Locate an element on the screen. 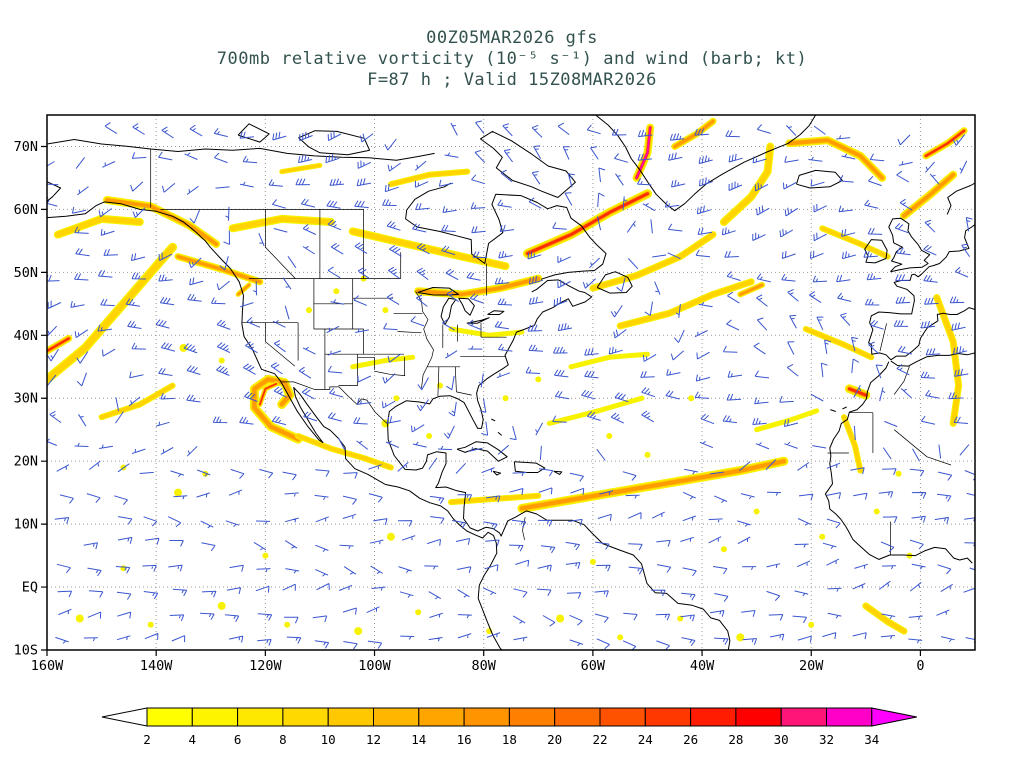 This screenshot has height=768, width=1024. colorbar-level-label-7: 16 is located at coordinates (464, 739).